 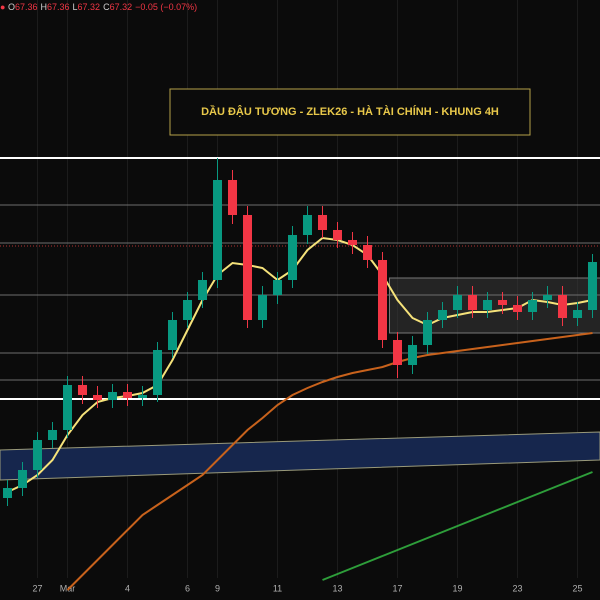 I want to click on ma-line, so click(x=457, y=526).